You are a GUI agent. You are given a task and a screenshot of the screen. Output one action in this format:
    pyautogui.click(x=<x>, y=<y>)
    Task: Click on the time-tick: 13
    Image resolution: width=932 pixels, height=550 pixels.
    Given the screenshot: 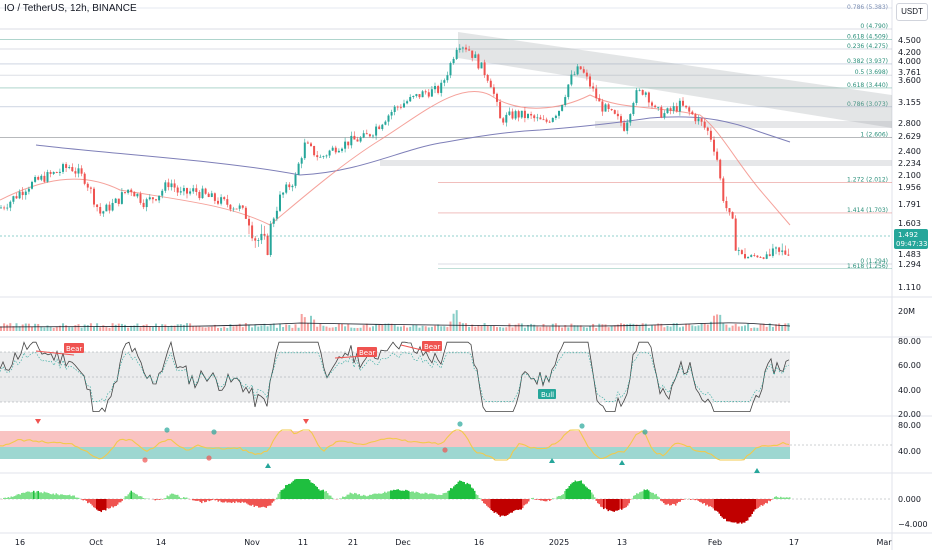 What is the action you would take?
    pyautogui.click(x=622, y=542)
    